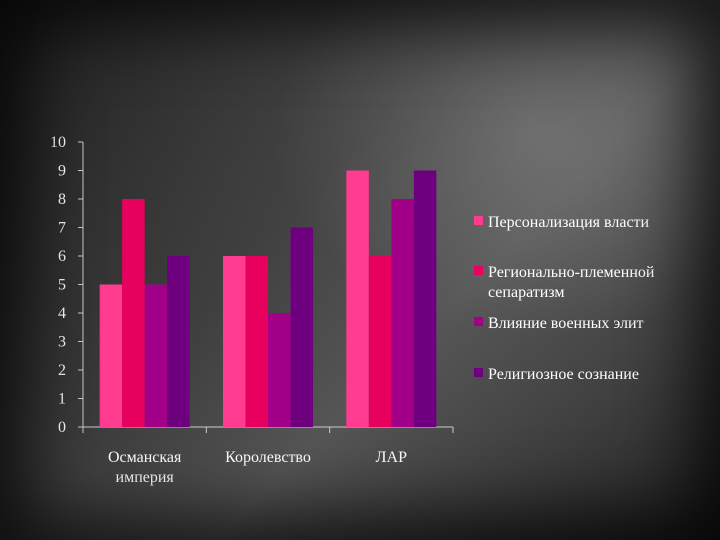  Describe the element at coordinates (268, 457) in the screenshot. I see `category-label: Королевство` at that location.